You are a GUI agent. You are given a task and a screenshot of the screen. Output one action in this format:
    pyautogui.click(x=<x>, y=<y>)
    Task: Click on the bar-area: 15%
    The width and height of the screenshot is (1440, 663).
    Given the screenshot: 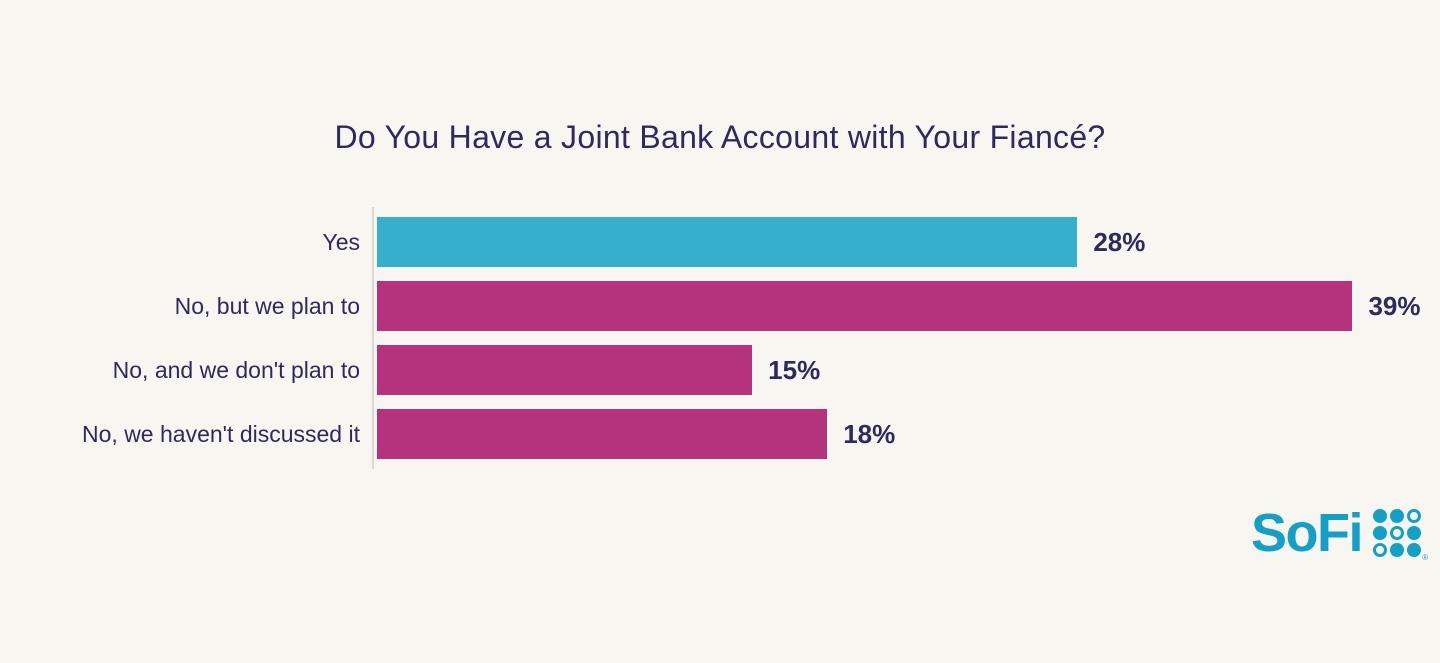 What is the action you would take?
    pyautogui.click(x=908, y=370)
    